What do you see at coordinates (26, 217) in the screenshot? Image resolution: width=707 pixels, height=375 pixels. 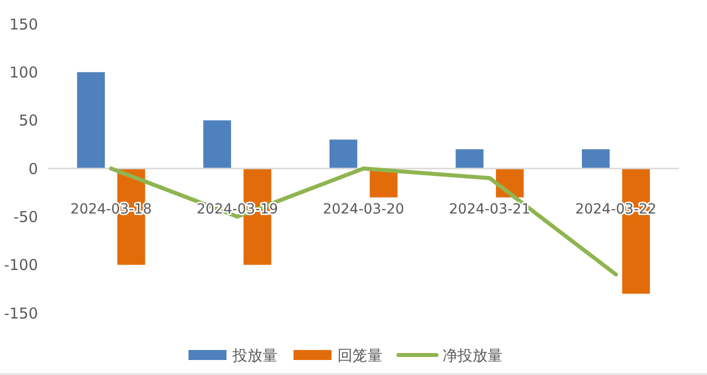 I see `y-tick-label: -50` at bounding box center [26, 217].